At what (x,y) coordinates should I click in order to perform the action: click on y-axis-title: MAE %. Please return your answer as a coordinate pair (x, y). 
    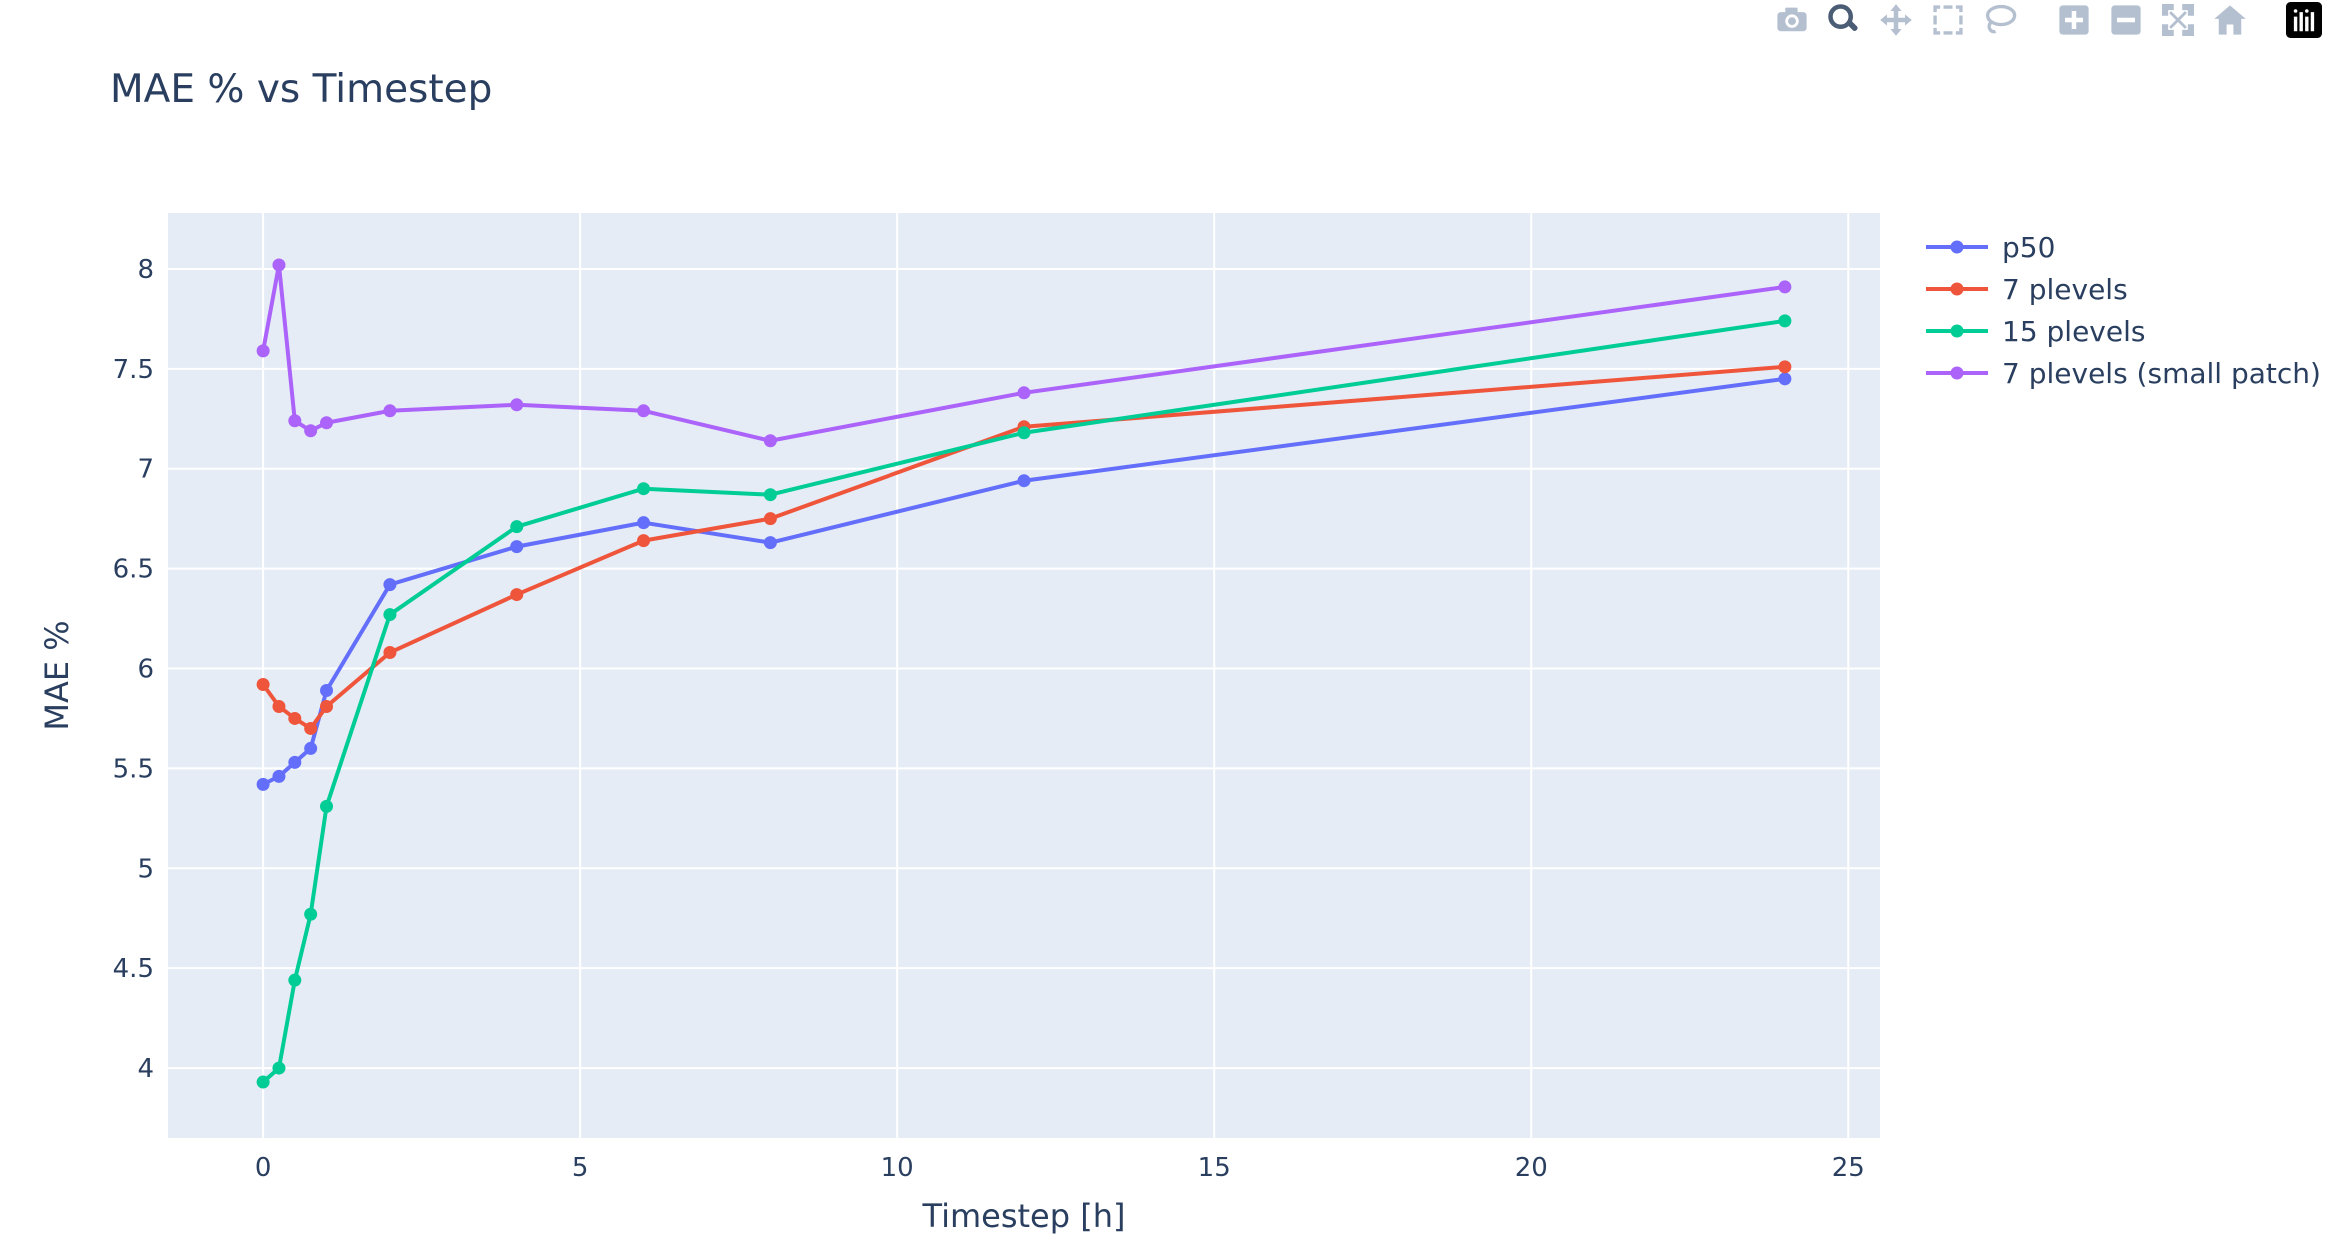
    Looking at the image, I should click on (57, 675).